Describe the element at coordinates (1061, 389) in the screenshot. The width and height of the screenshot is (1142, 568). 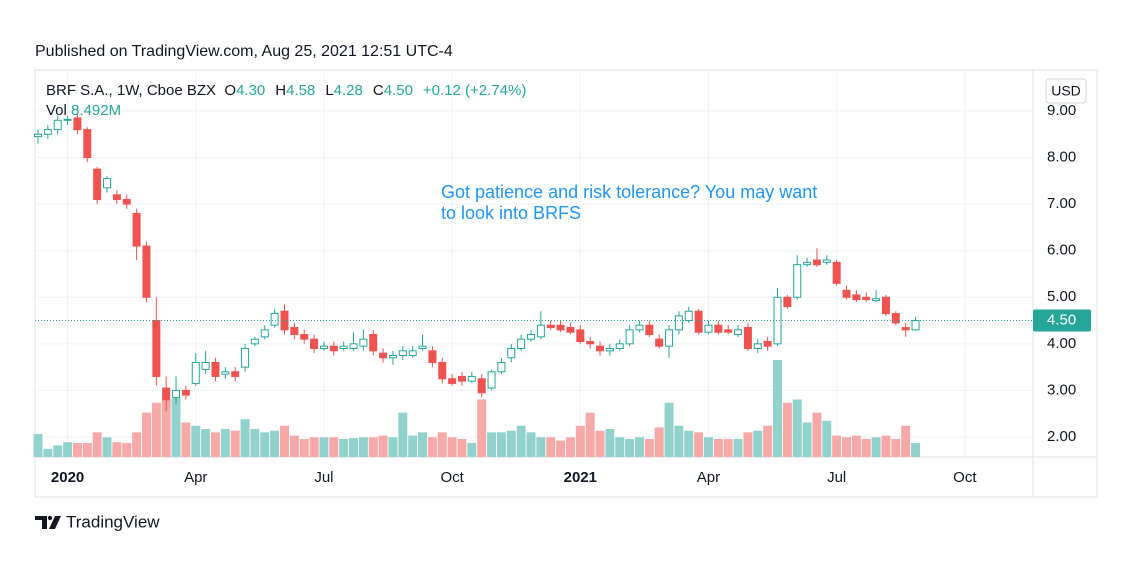
I see `y-tick-label: 3.00` at that location.